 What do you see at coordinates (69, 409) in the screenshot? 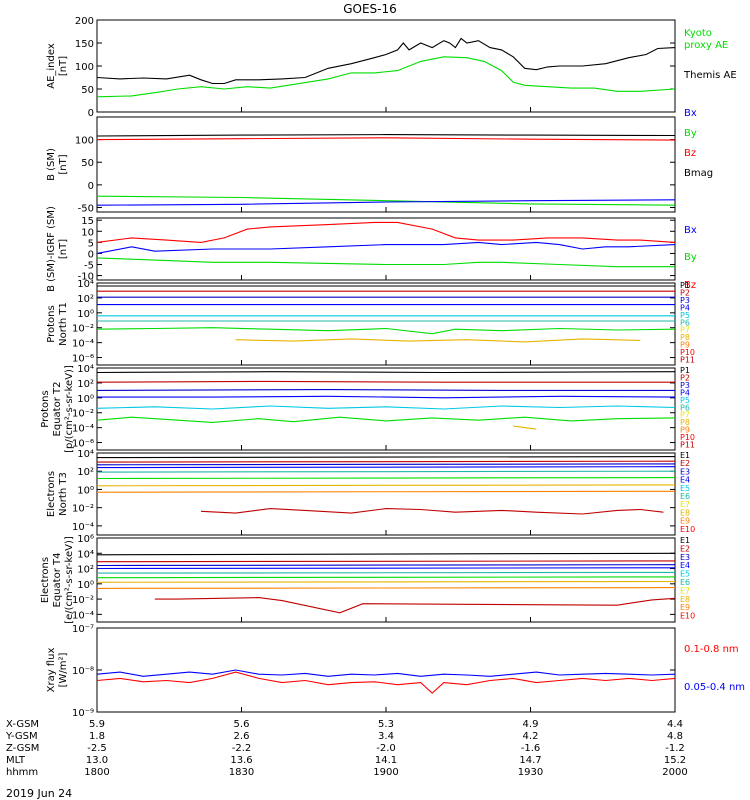
I see `y-axis-label: [p/(cm²-s-sr-keV)]` at bounding box center [69, 409].